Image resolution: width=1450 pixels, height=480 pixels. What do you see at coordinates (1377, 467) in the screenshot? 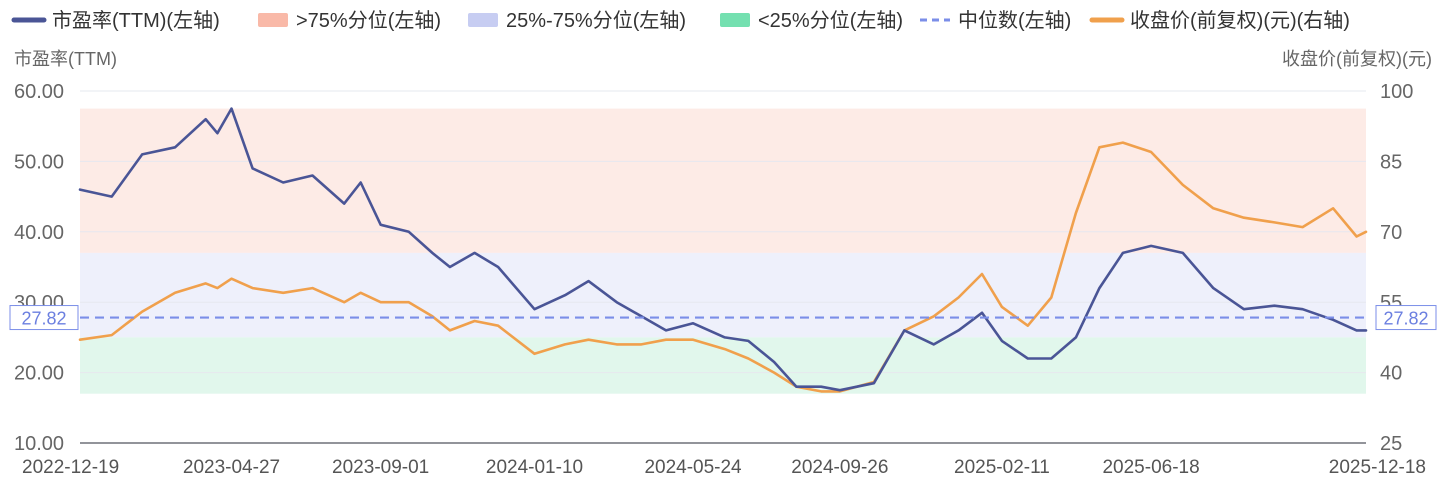
I see `x-tick-label: 2025-12-18` at bounding box center [1377, 467].